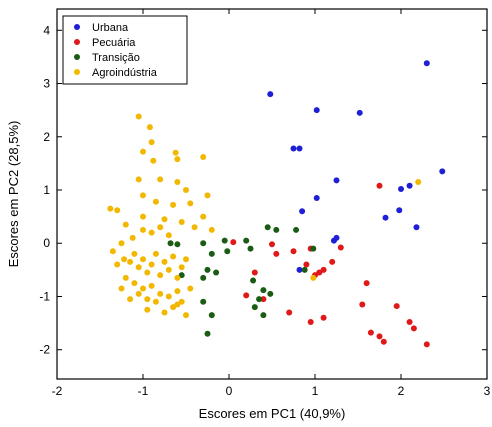  I want to click on x-axis-title: Escores em PC1 (40,9%), so click(272, 413).